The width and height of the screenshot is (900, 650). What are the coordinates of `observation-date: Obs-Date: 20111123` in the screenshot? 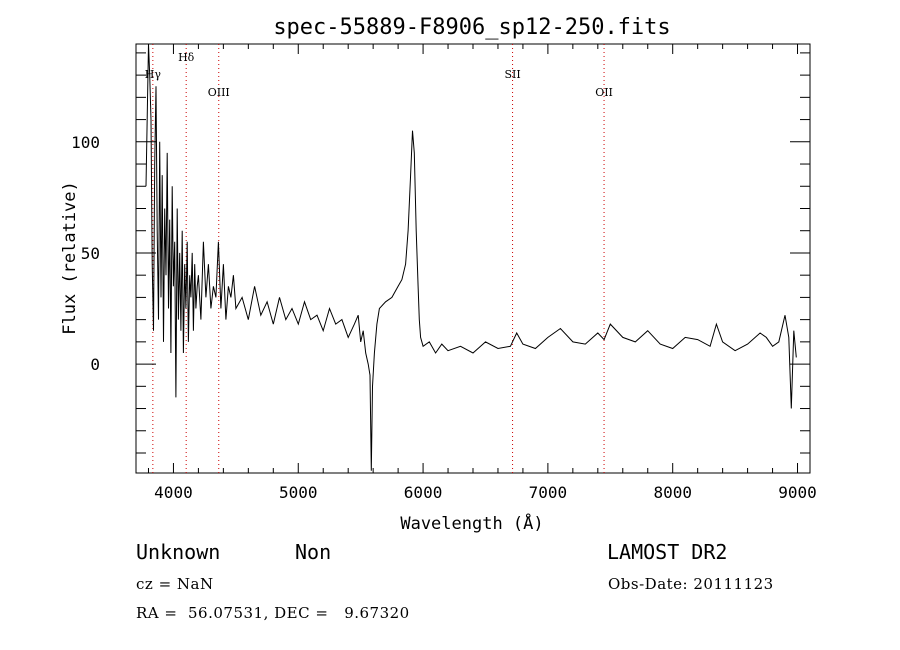 It's located at (691, 584).